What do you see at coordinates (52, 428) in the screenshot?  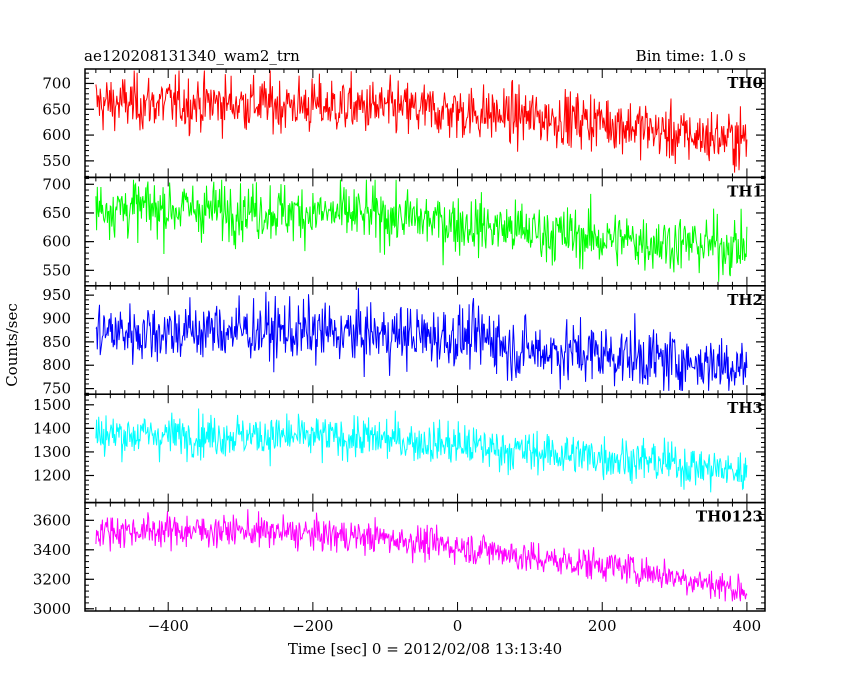 I see `y-tick-label: 1400` at bounding box center [52, 428].